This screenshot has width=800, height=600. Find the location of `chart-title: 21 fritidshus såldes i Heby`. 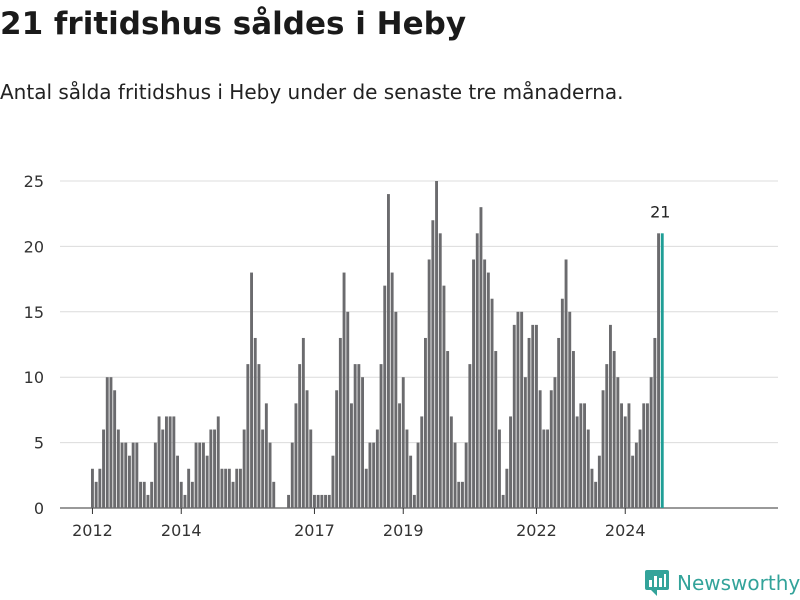

chart-title: 21 fritidshus såldes i Heby is located at coordinates (233, 24).